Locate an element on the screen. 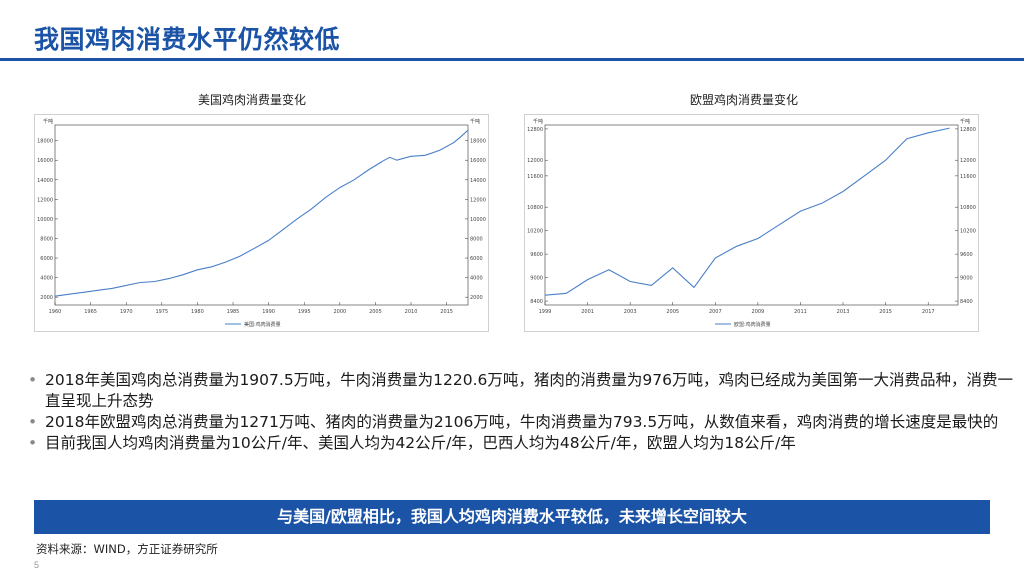  x-tick-label: 2009 is located at coordinates (758, 312).